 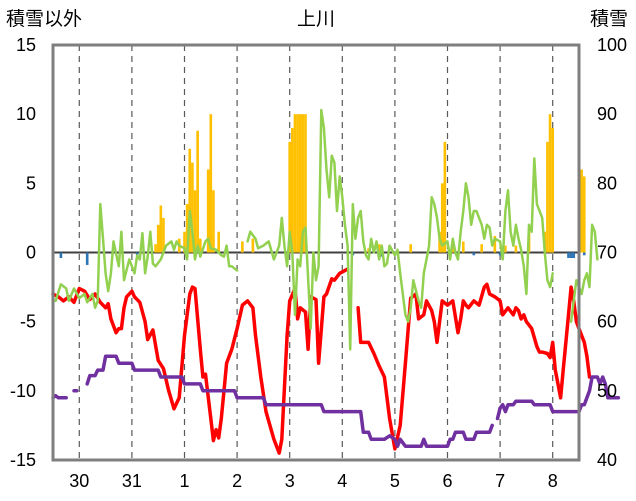 I want to click on x-tick-label: 4, so click(x=342, y=481).